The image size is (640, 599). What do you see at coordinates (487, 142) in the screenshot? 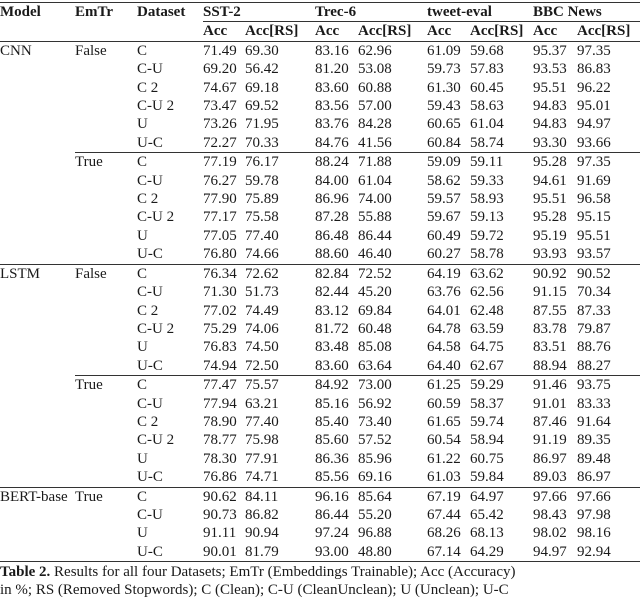
I see `value-cell: 58.74` at bounding box center [487, 142].